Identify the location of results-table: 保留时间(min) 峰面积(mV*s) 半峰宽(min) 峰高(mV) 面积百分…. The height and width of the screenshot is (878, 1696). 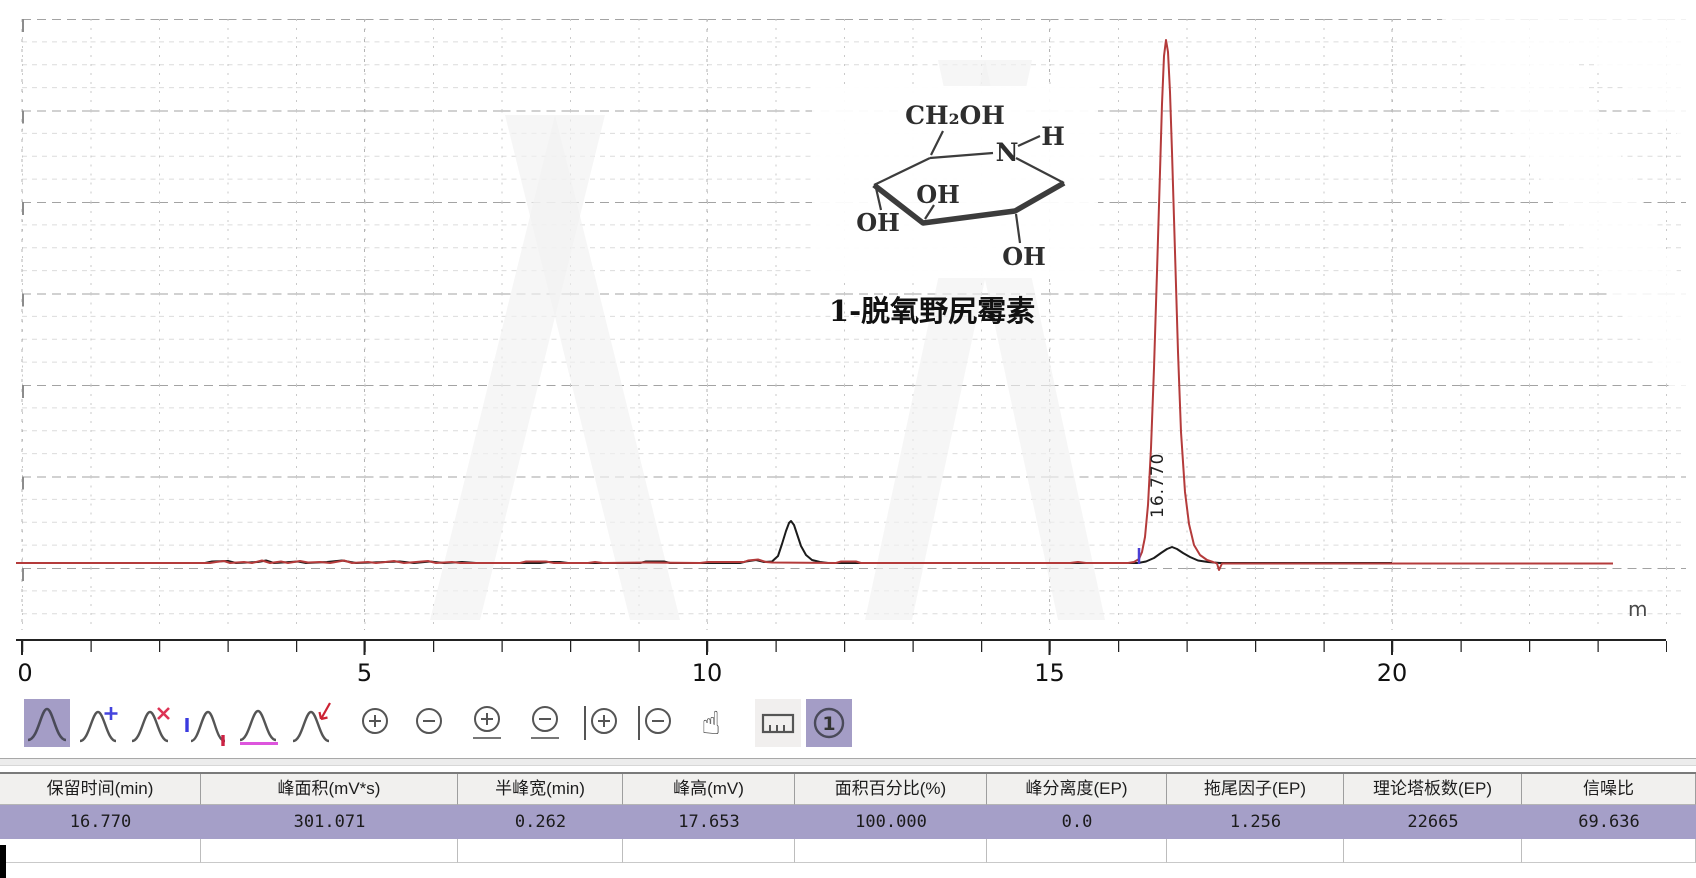
(848, 817).